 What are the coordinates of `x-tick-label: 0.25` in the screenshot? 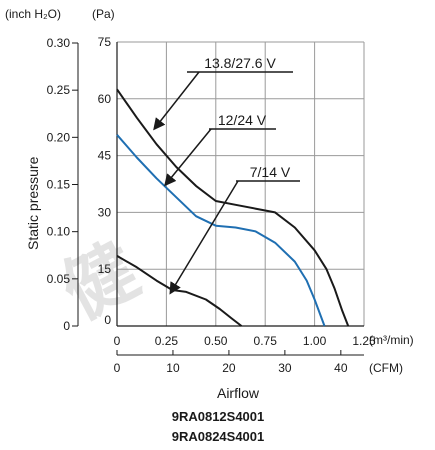 It's located at (167, 341).